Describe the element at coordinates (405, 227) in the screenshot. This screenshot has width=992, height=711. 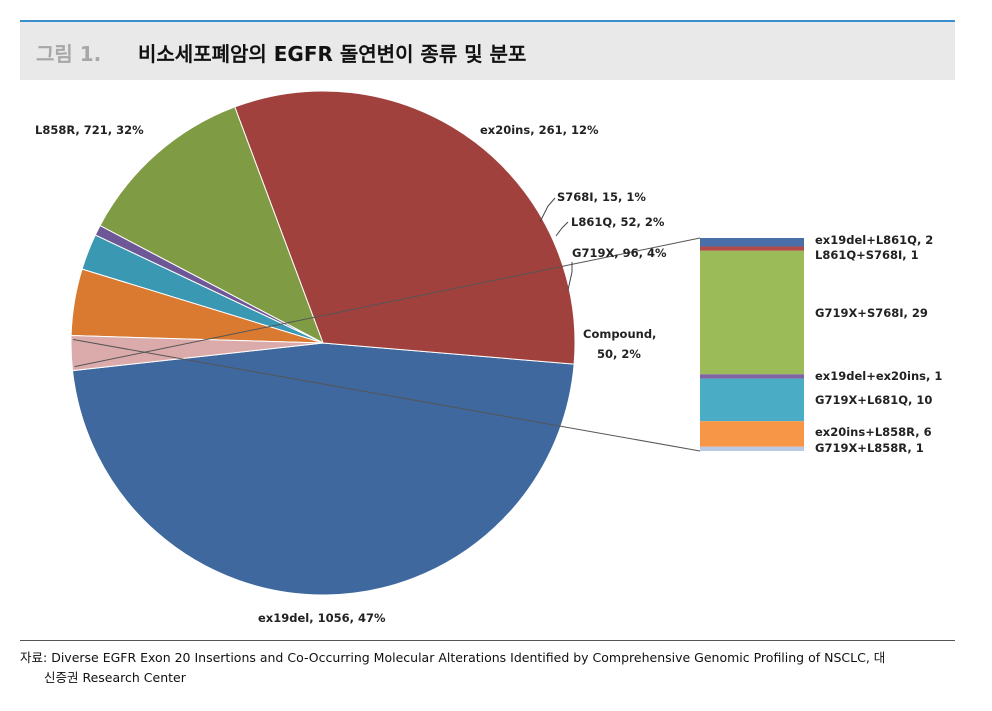
I see `pie-slice-l858r` at that location.